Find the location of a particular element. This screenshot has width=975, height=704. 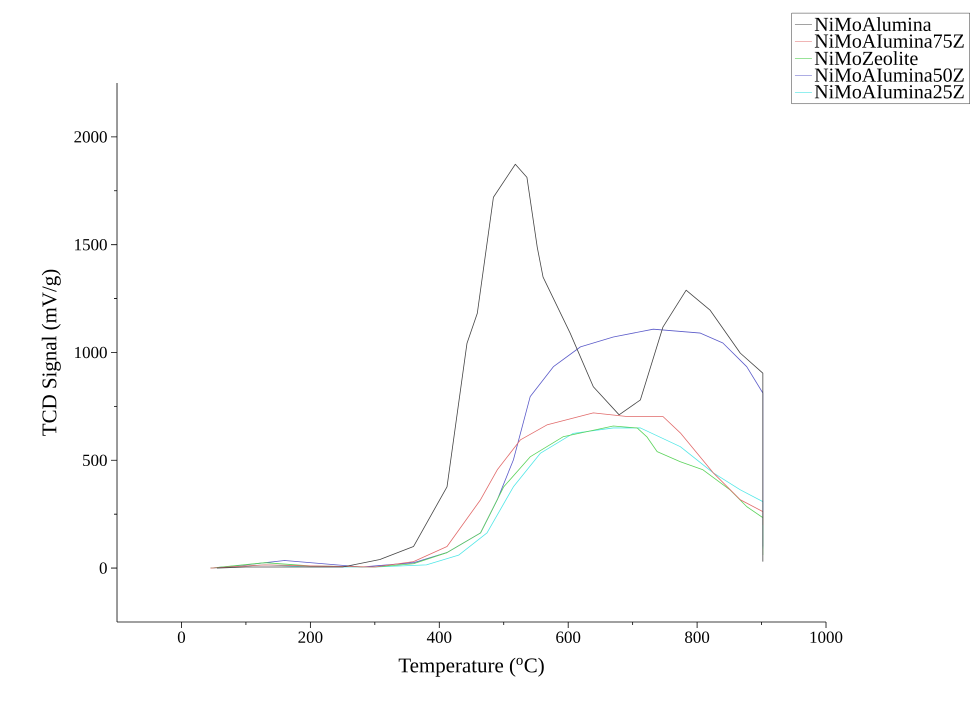

y-tick-label: 0 is located at coordinates (103, 568).